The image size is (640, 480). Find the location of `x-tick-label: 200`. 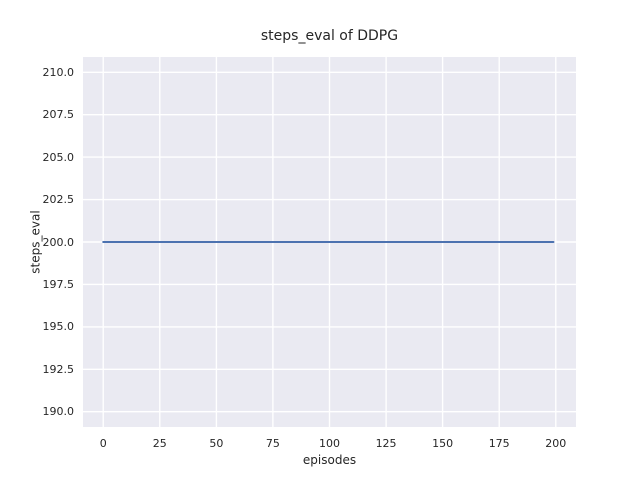

x-tick-label: 200 is located at coordinates (556, 443).